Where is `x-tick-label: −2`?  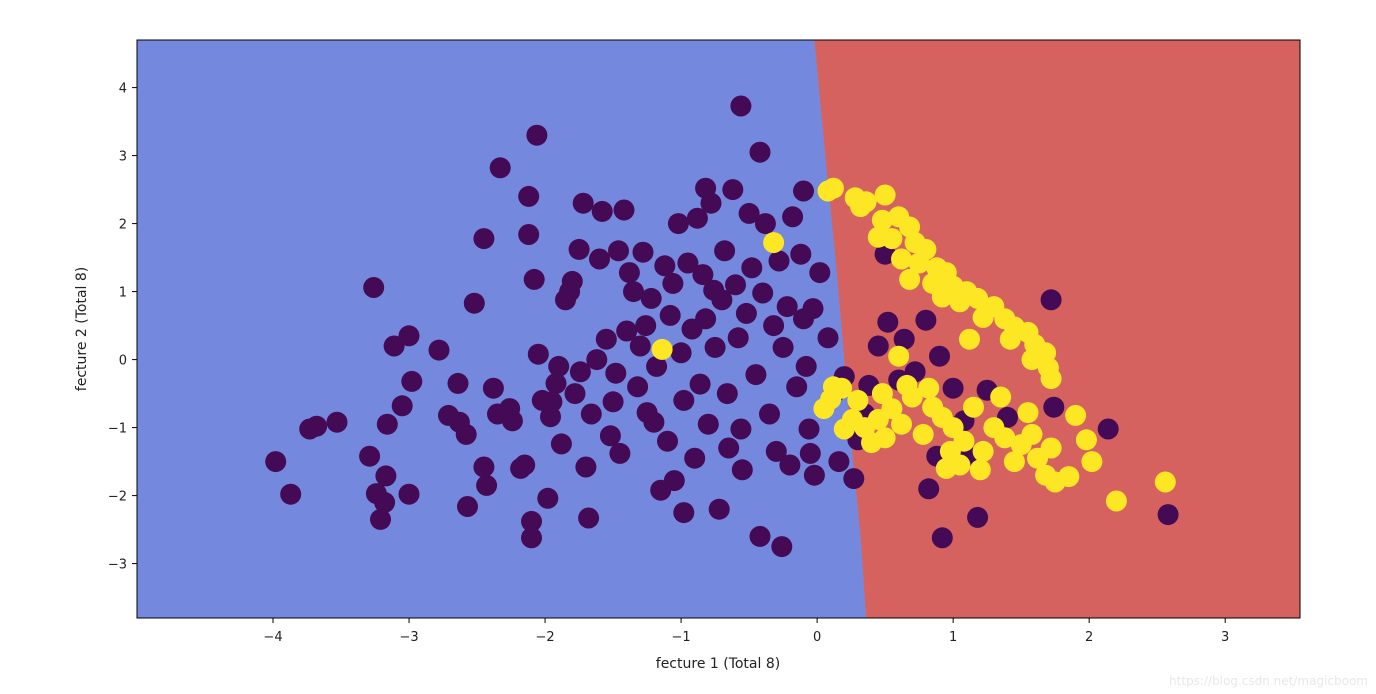
x-tick-label: −2 is located at coordinates (544, 637).